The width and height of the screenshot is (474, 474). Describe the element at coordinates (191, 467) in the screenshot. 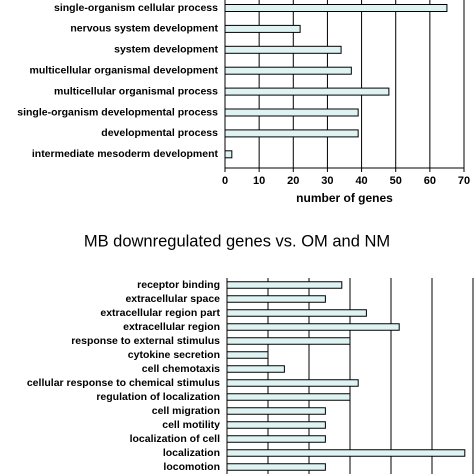

I see `category-label: locomotion` at that location.